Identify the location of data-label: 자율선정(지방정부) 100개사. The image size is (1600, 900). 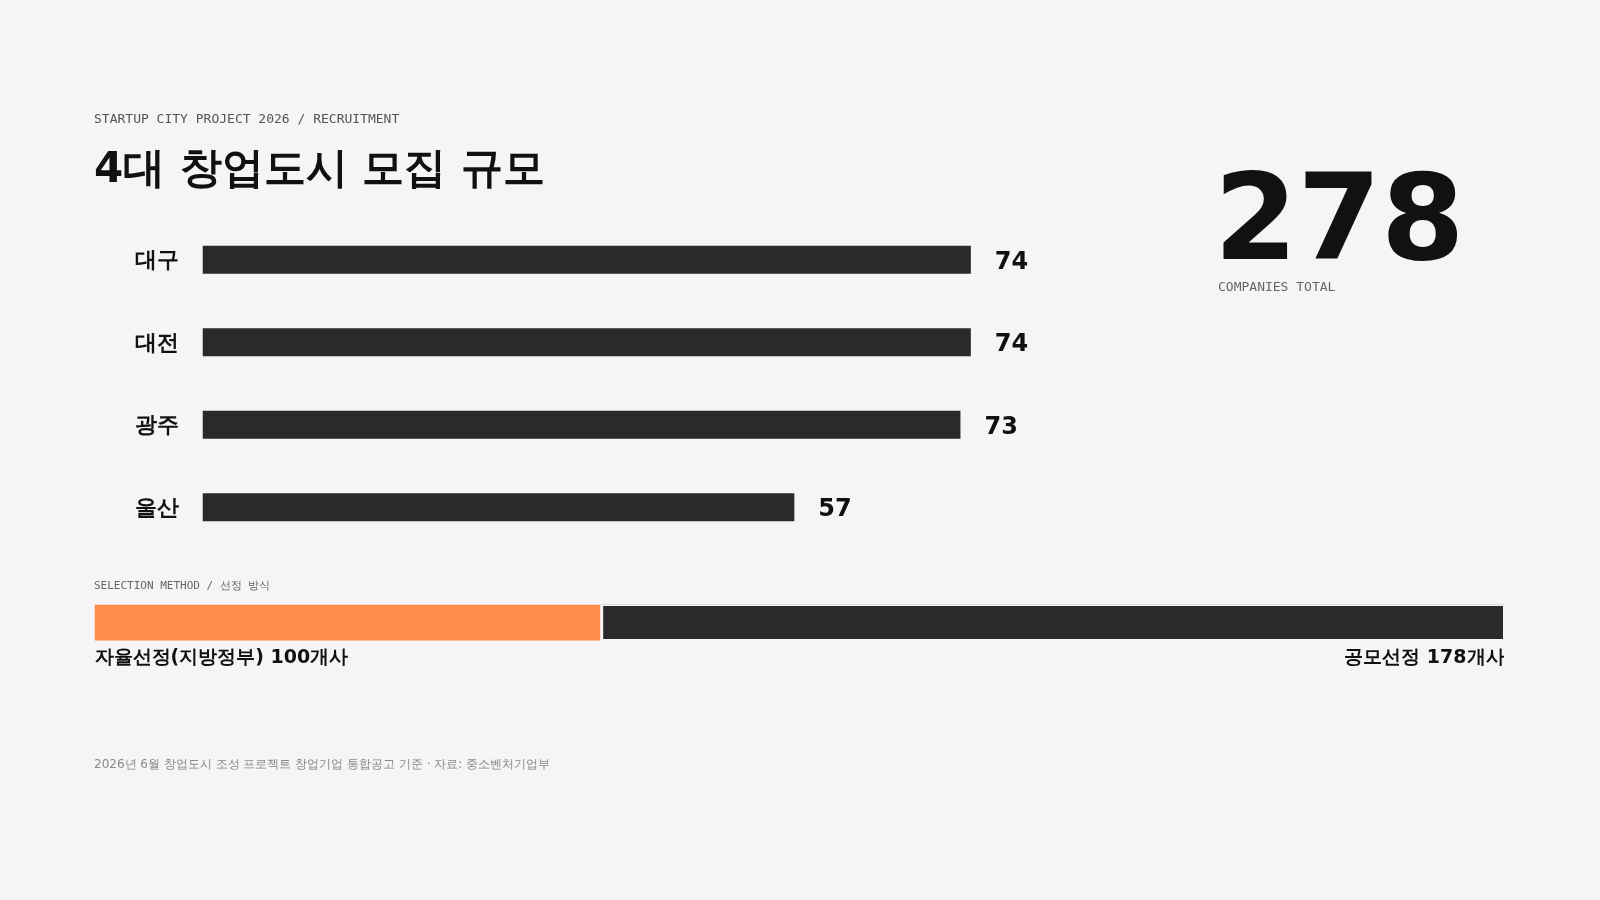
(221, 655).